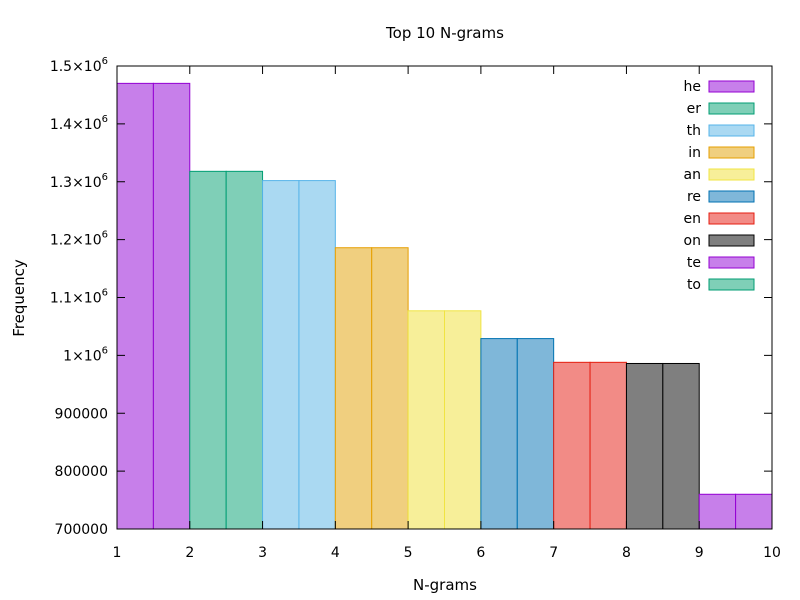 Image resolution: width=800 pixels, height=600 pixels. Describe the element at coordinates (79, 239) in the screenshot. I see `y-tick-label: 1.2×10⁶` at that location.